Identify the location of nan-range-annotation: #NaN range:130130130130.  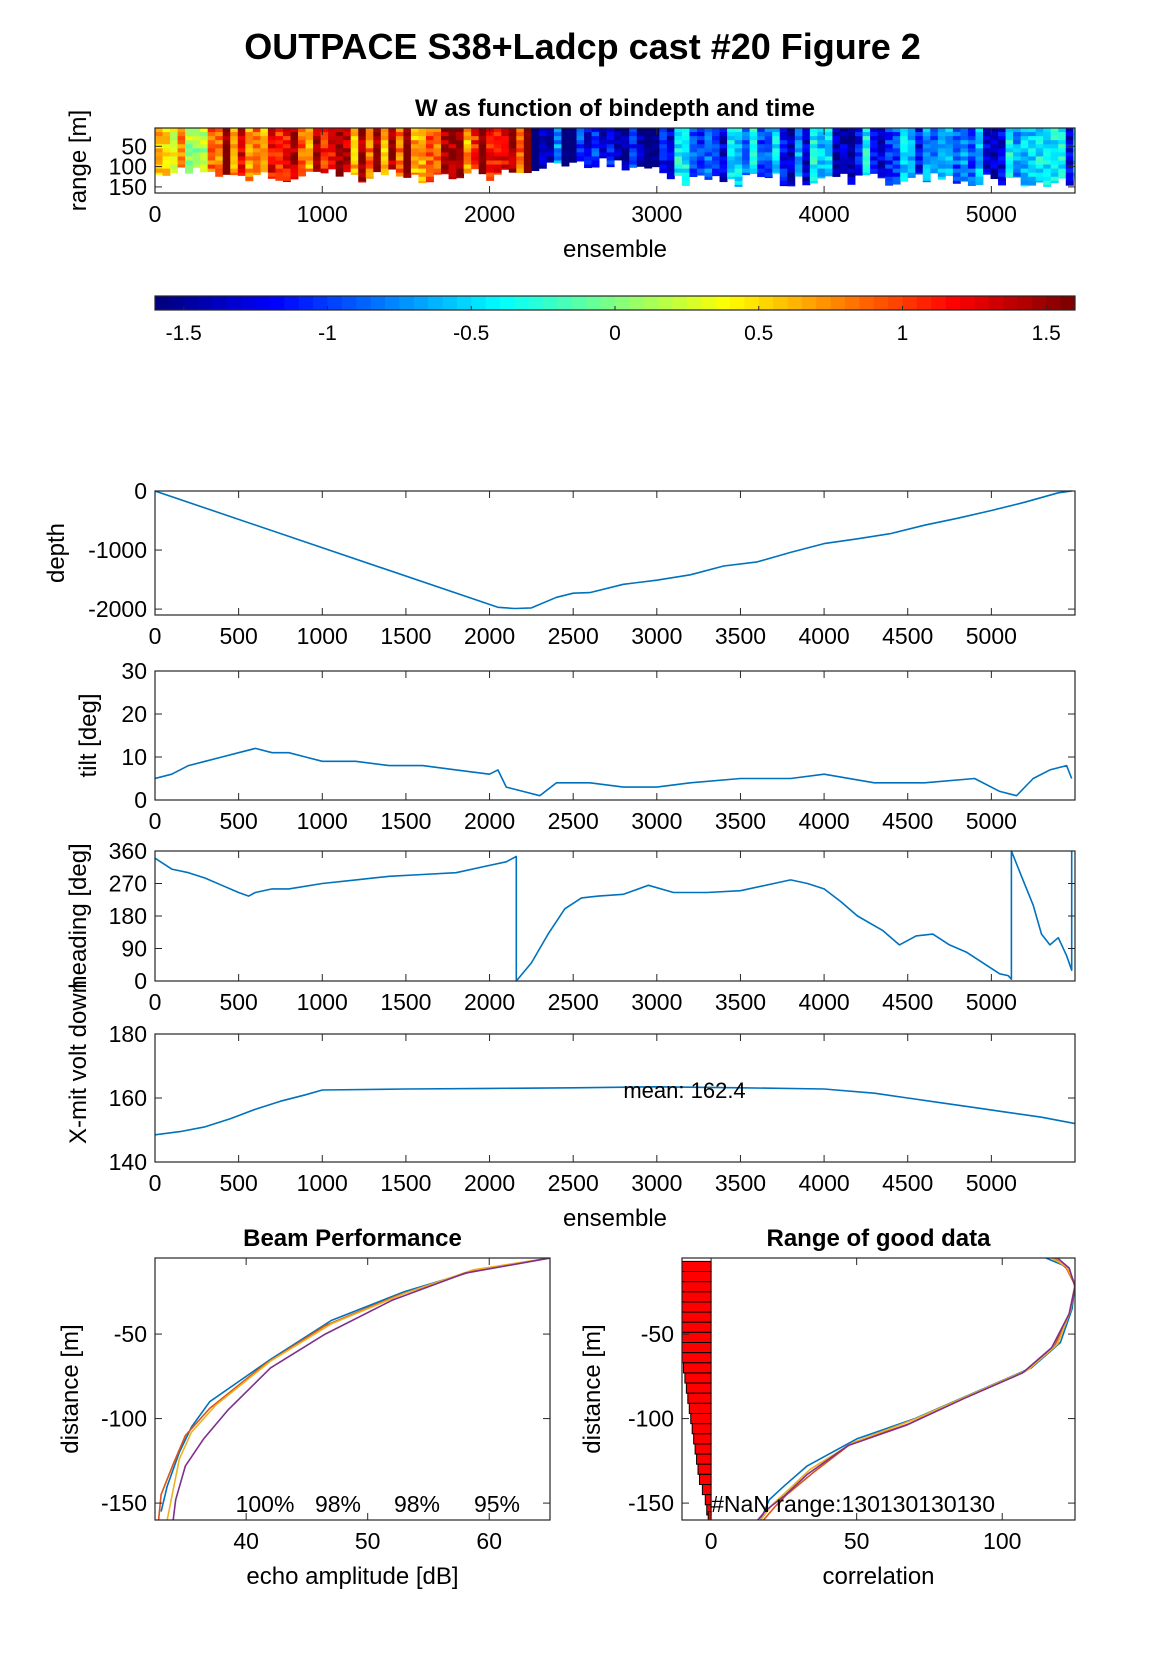
(853, 1504).